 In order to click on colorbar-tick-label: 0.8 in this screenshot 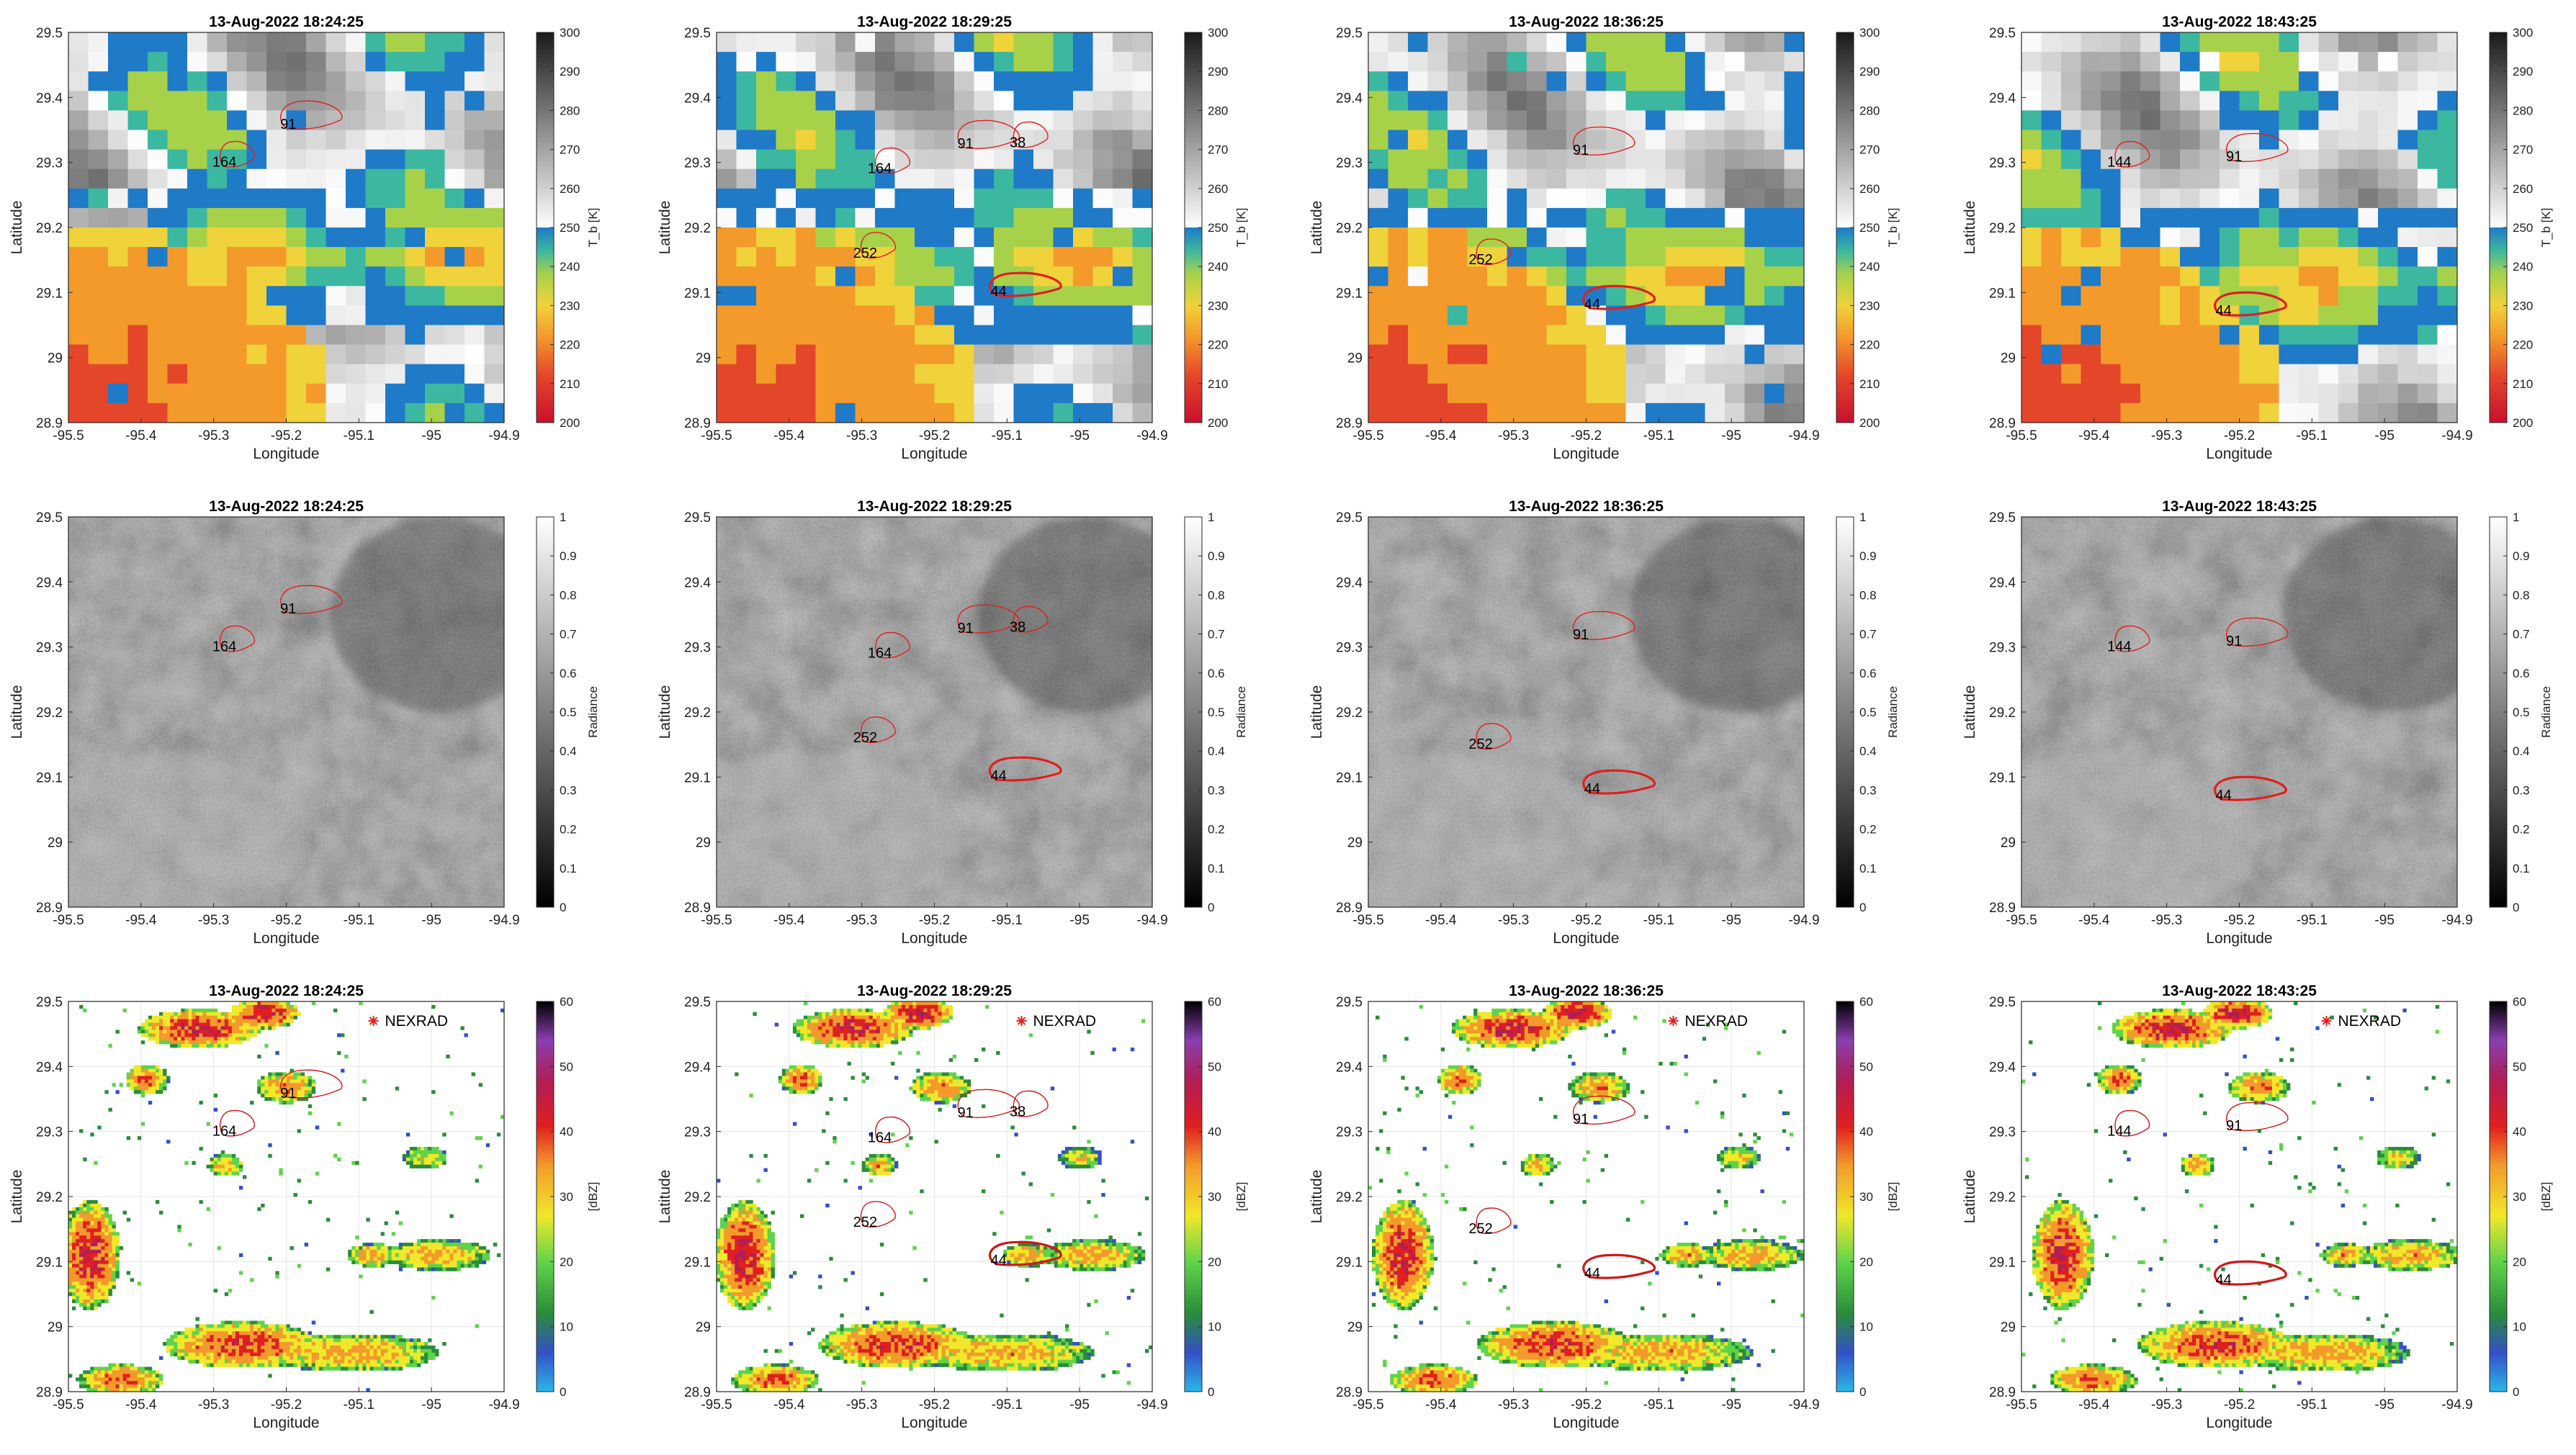, I will do `click(568, 595)`.